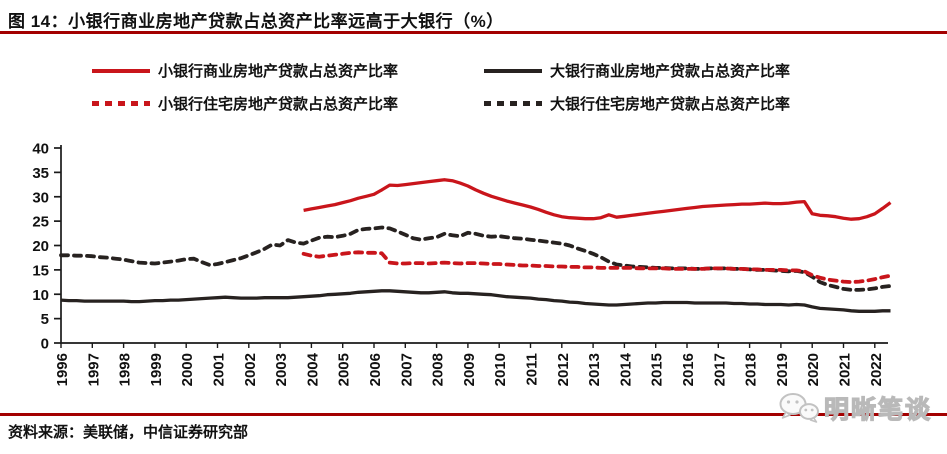 The width and height of the screenshot is (947, 454). Describe the element at coordinates (813, 369) in the screenshot. I see `svg-text: 2020` at that location.